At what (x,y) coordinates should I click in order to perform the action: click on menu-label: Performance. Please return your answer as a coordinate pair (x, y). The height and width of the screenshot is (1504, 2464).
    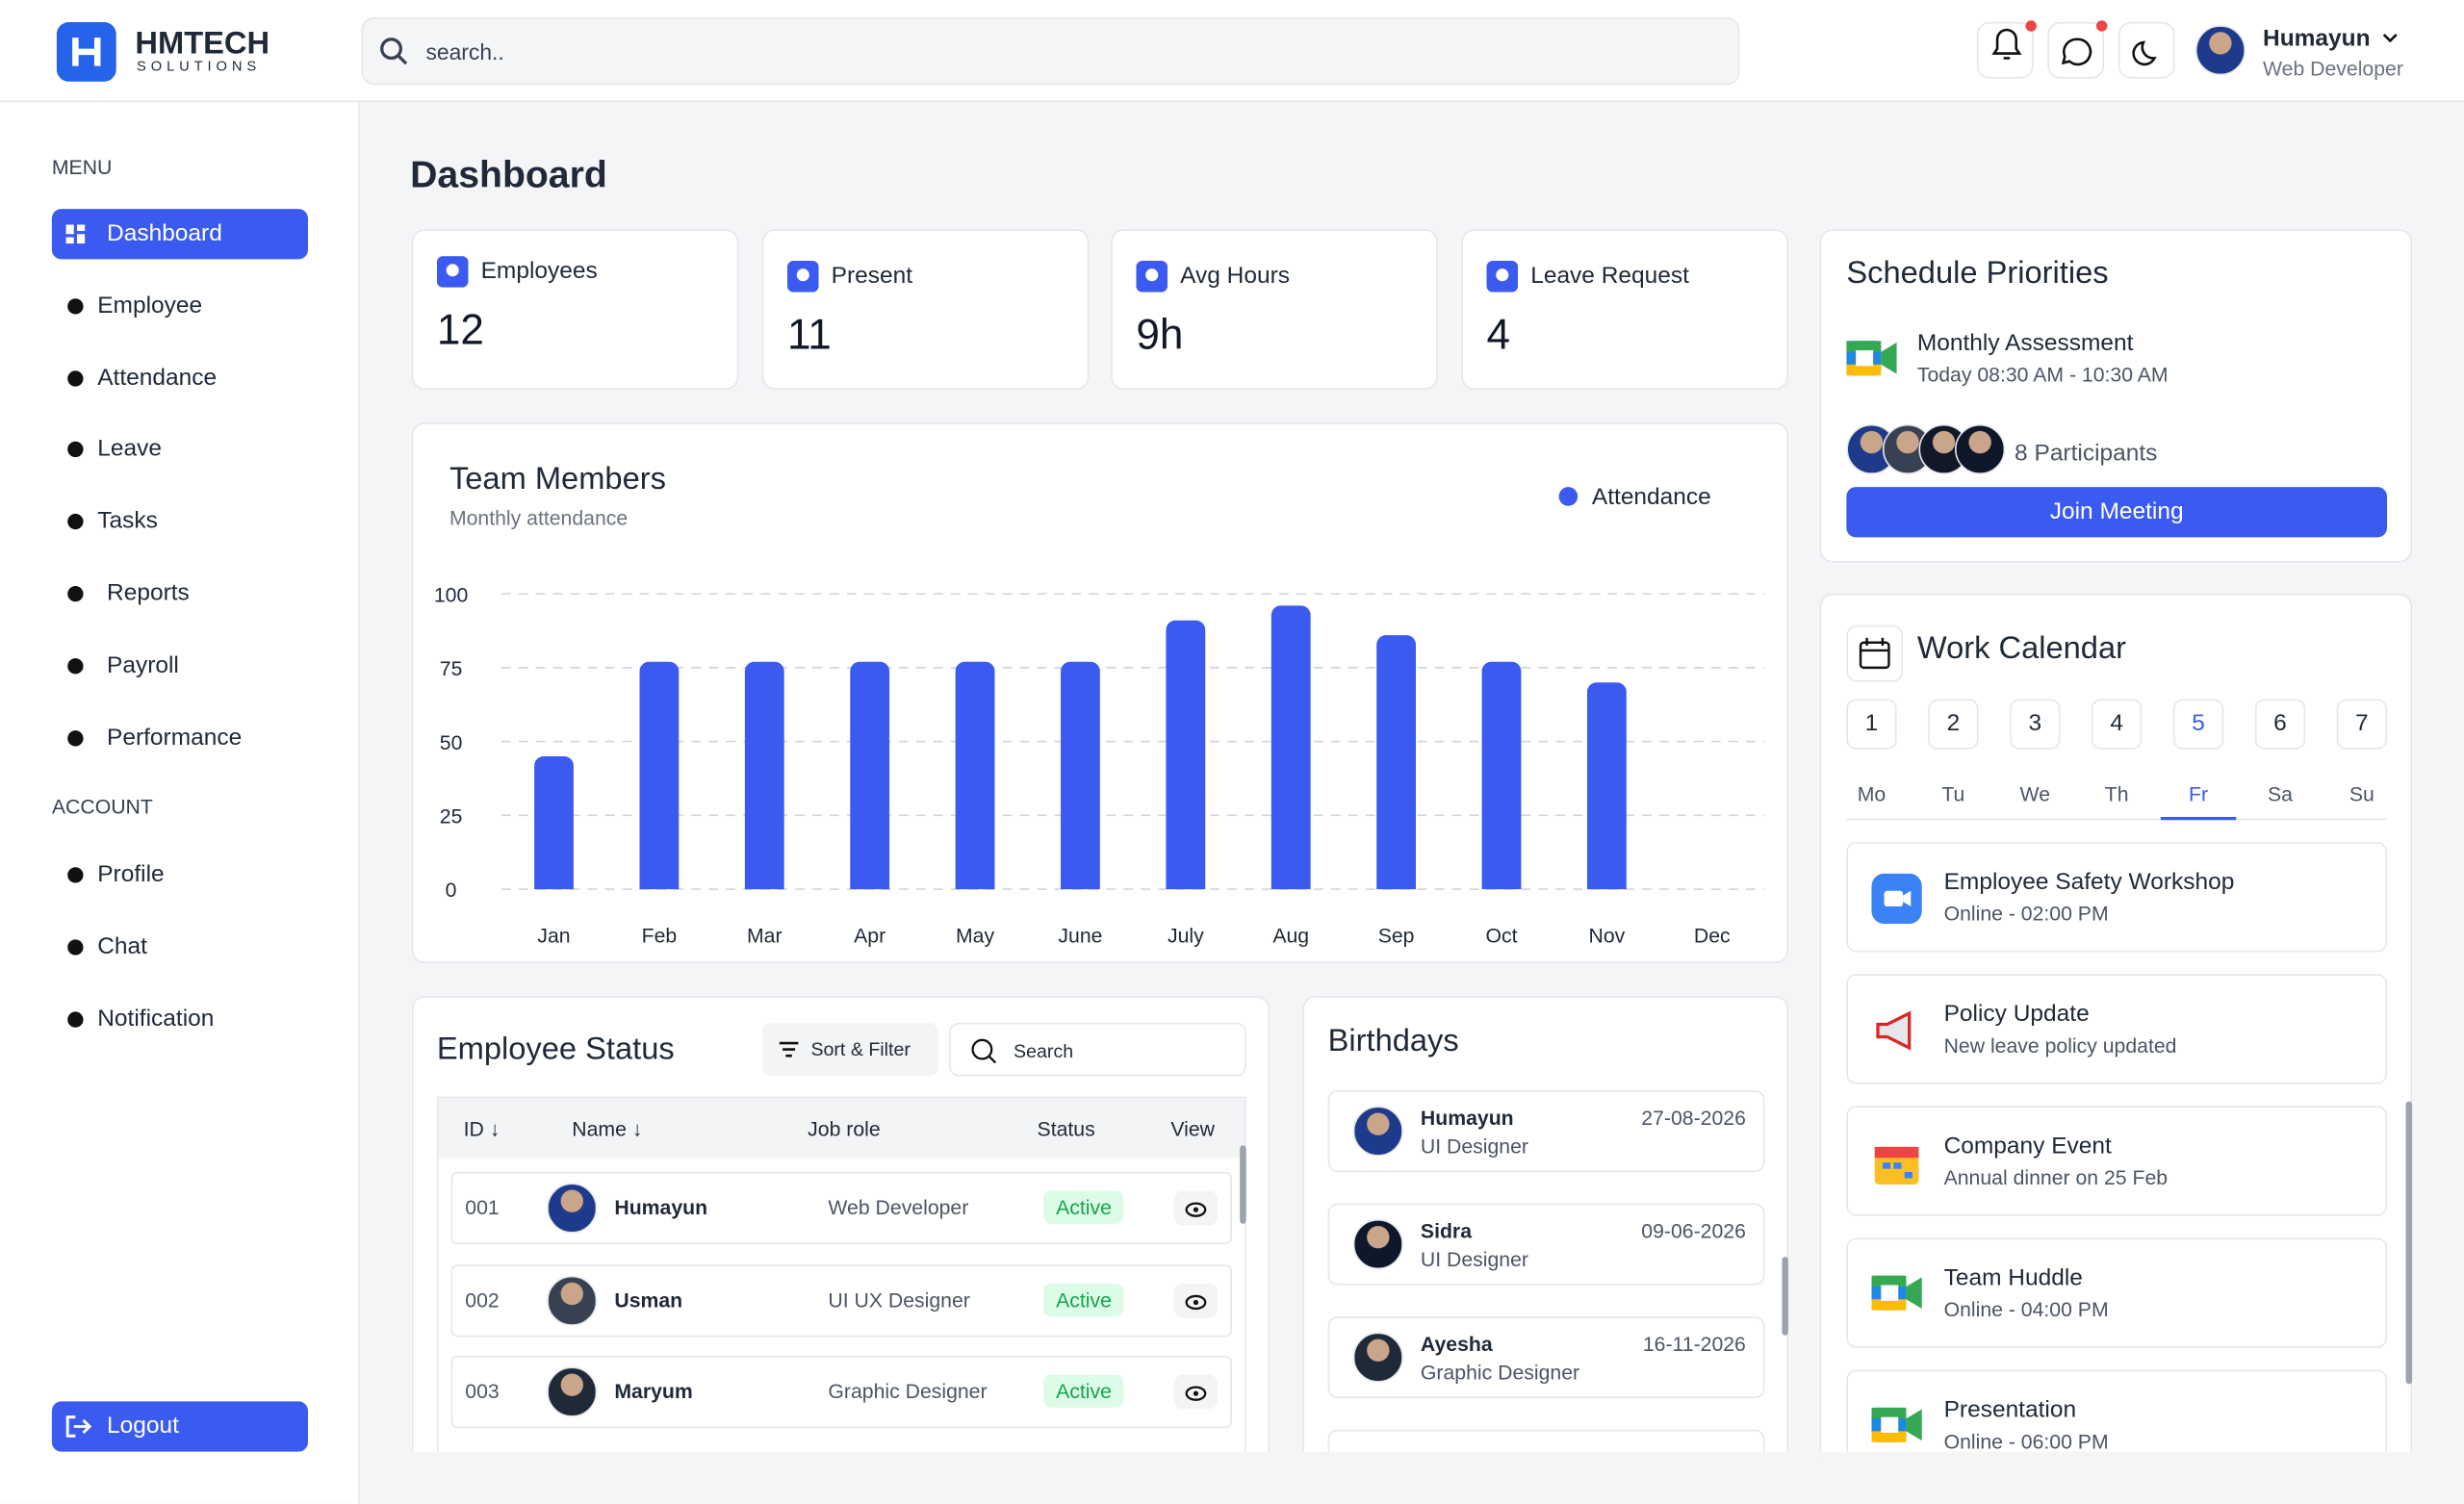
    Looking at the image, I should click on (175, 737).